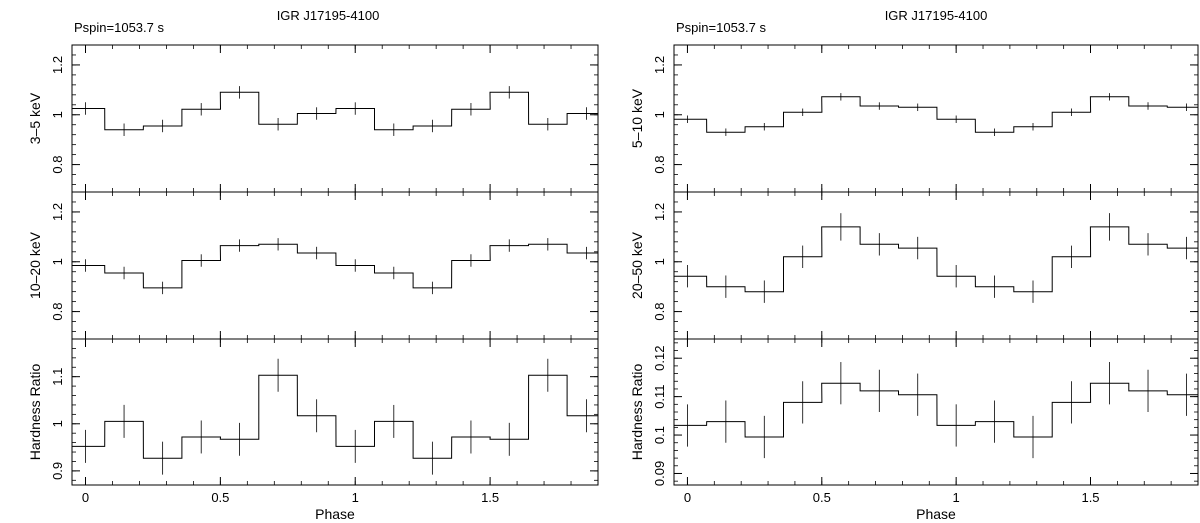 The height and width of the screenshot is (523, 1200). I want to click on y-axis-label: 20–50 keV, so click(637, 265).